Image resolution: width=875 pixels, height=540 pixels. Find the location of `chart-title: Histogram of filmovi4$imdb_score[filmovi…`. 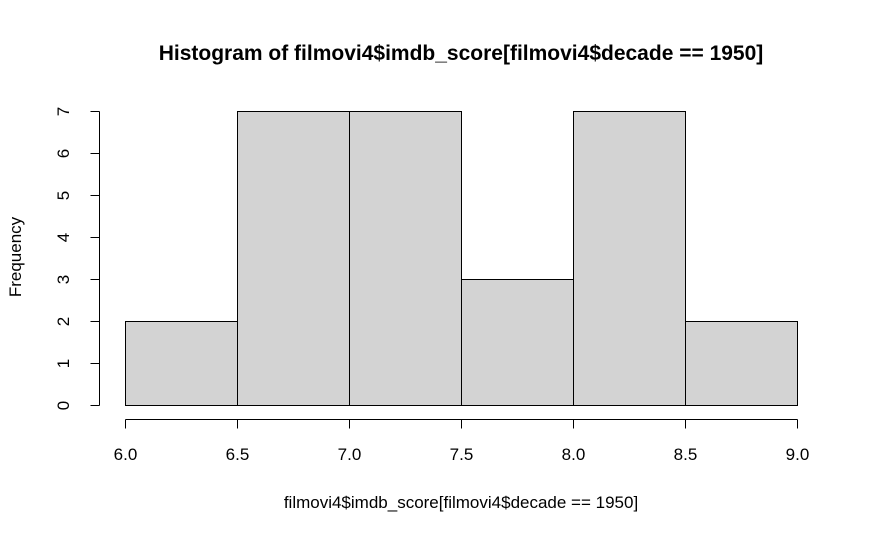

chart-title: Histogram of filmovi4$imdb_score[filmovi… is located at coordinates (461, 53).